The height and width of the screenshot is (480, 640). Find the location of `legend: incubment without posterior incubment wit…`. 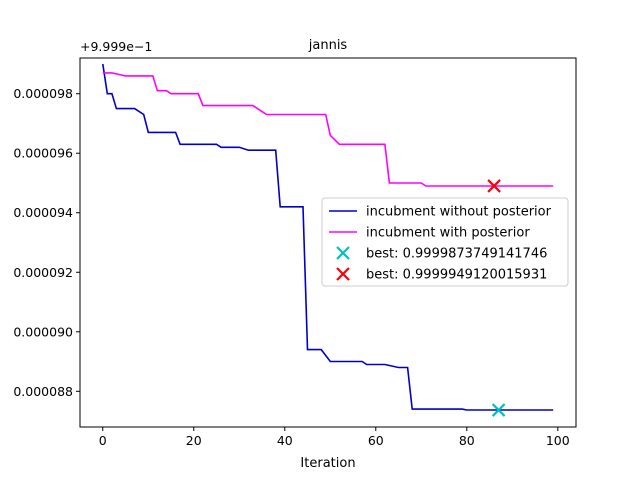

legend: incubment without posterior incubment wit… is located at coordinates (445, 242).